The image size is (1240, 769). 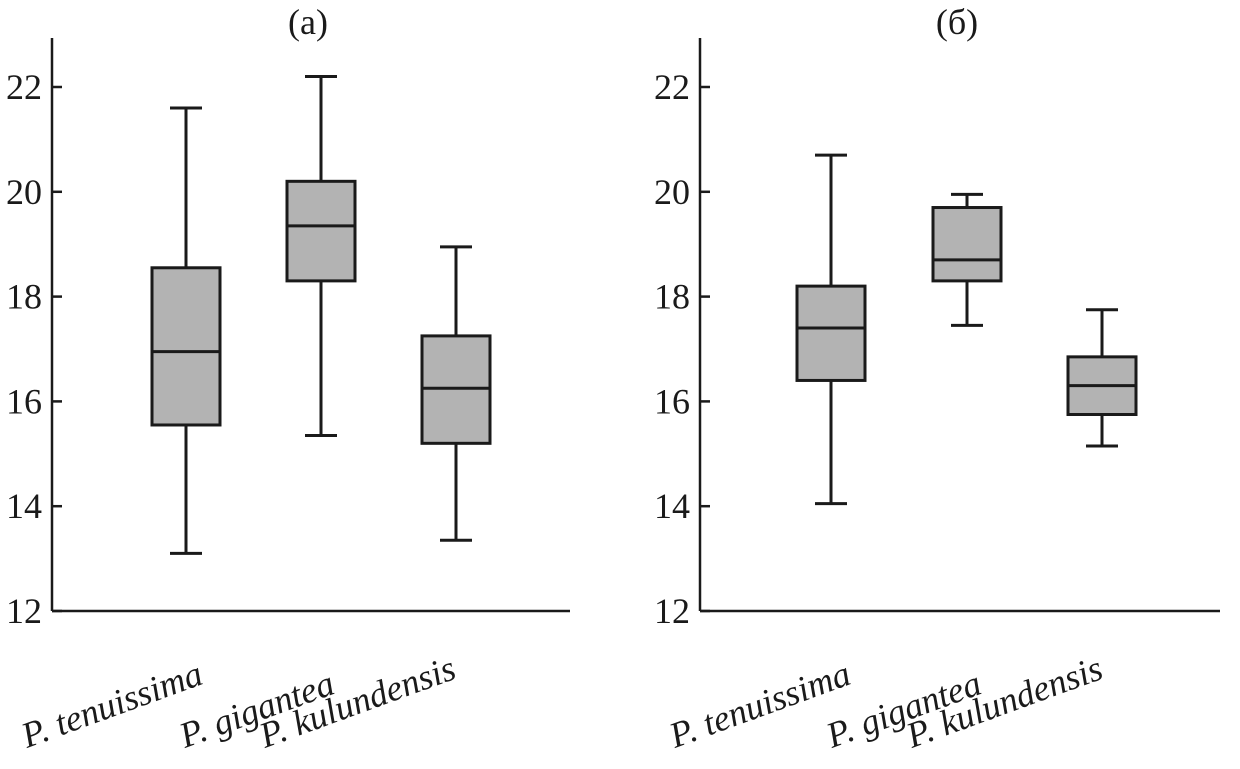 I want to click on panel-title: (a), so click(x=308, y=22).